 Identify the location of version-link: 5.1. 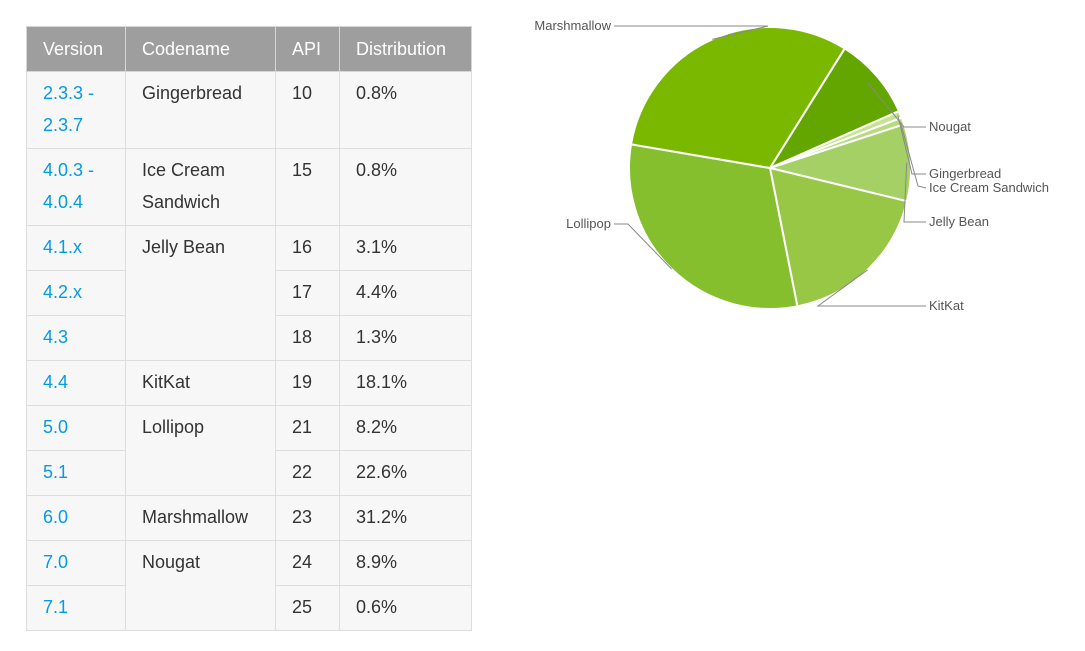
(76, 473).